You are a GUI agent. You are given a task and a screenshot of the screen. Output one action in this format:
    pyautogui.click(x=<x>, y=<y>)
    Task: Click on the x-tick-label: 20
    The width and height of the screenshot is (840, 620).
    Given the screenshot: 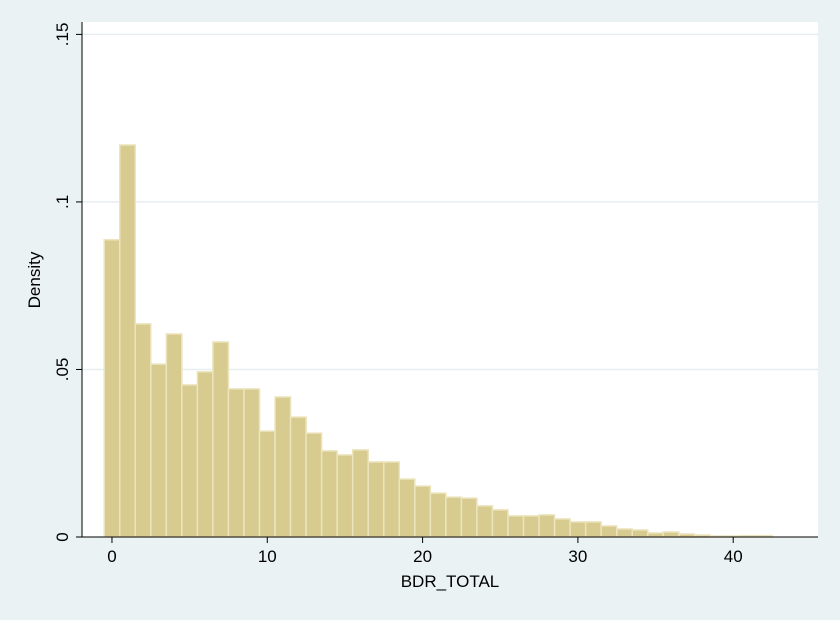 What is the action you would take?
    pyautogui.click(x=422, y=556)
    